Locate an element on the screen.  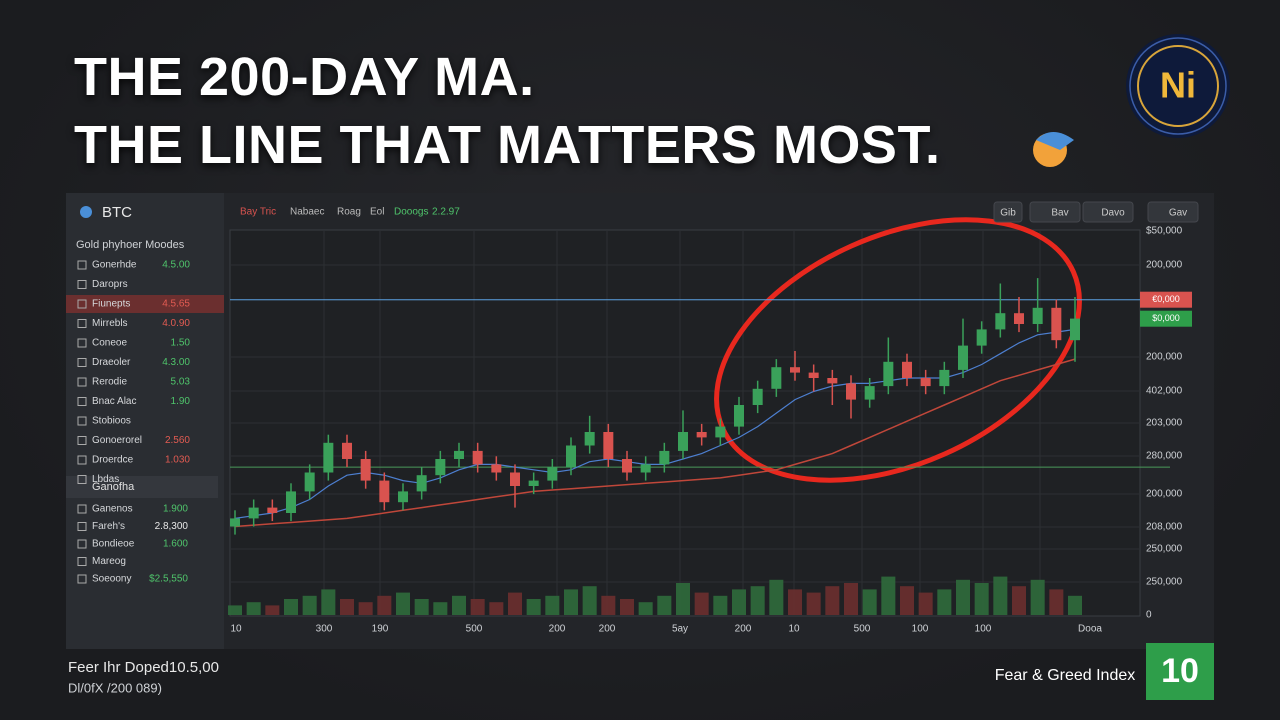
sidebar-heading: Gold phyhoer Moodes is located at coordinates (130, 245).